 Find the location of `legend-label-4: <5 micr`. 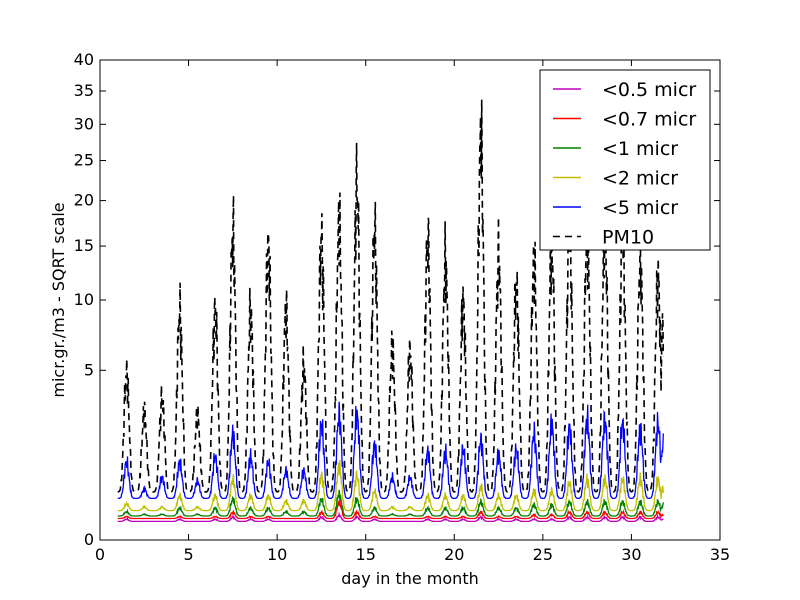

legend-label-4: <5 micr is located at coordinates (640, 208).